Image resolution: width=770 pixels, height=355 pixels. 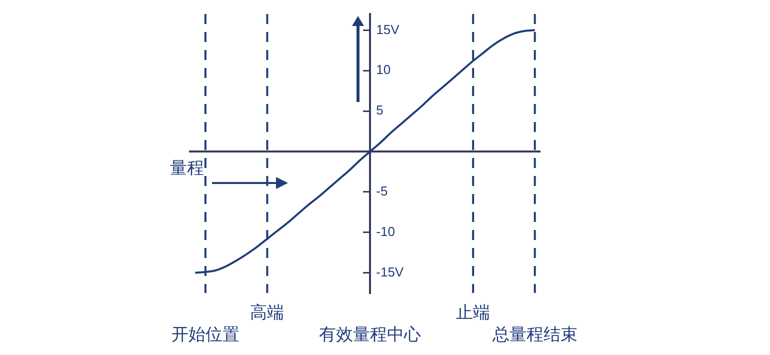 I want to click on y-tick-label: -10, so click(x=385, y=231).